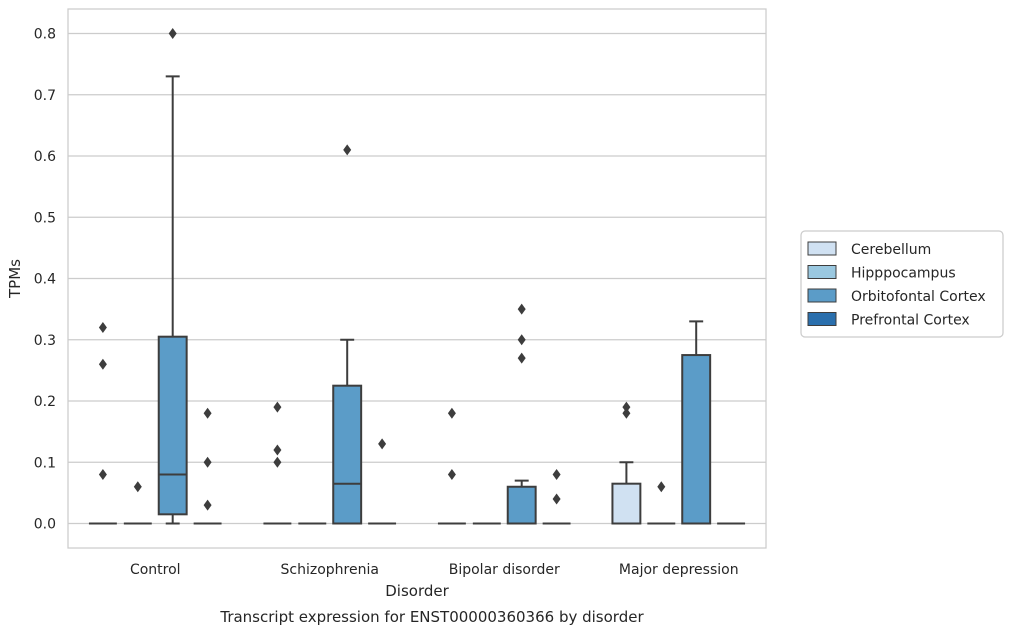  I want to click on legend-frame, so click(902, 284).